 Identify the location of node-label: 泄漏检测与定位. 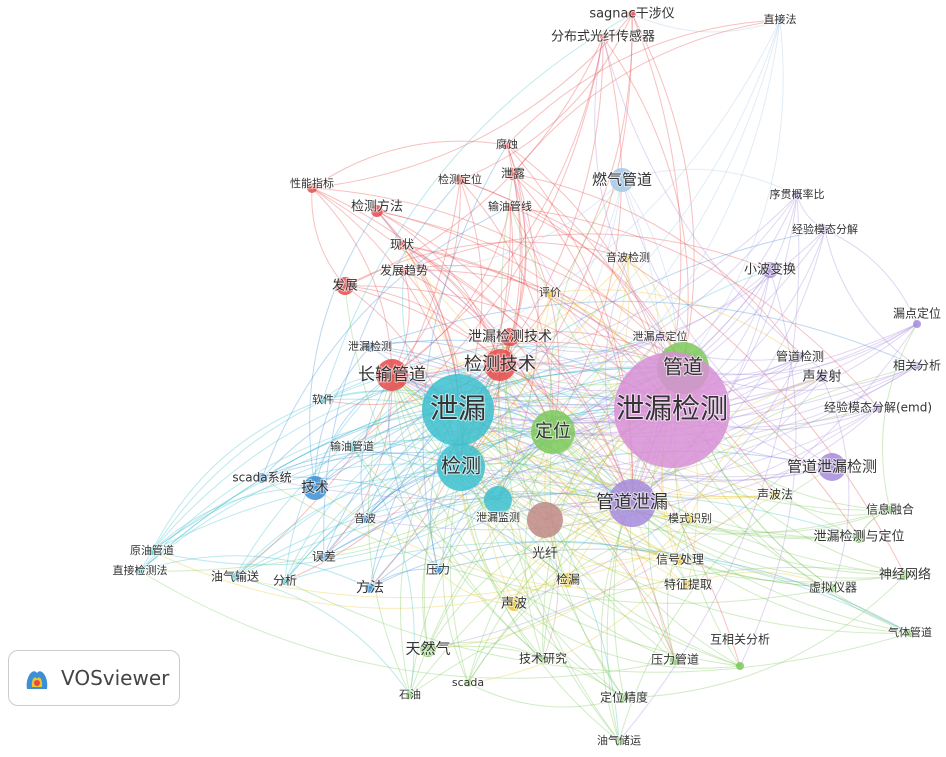
(858, 537).